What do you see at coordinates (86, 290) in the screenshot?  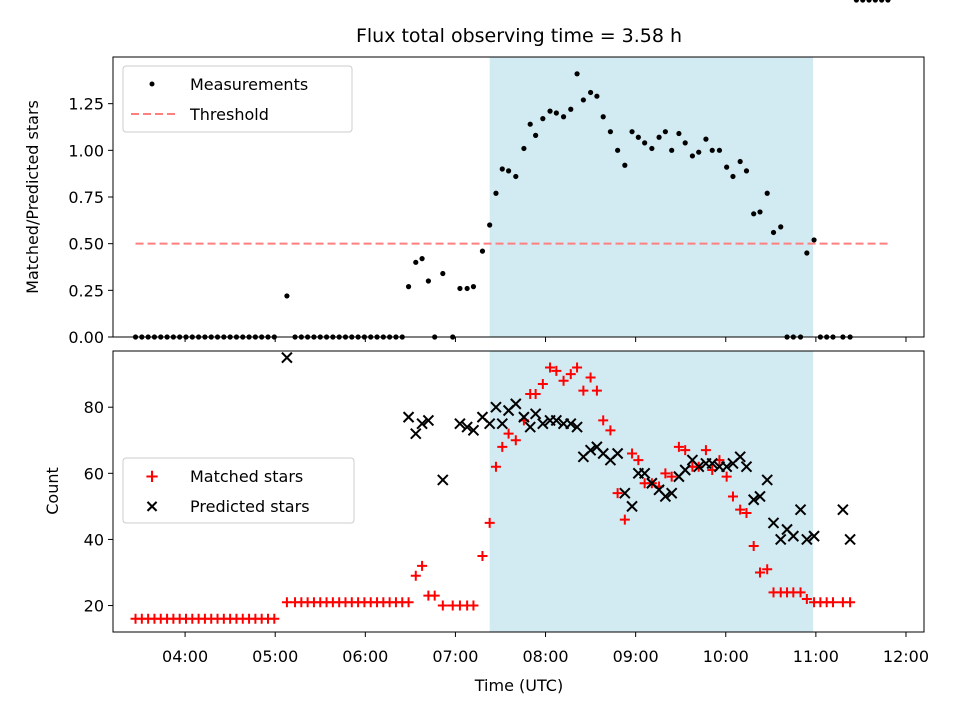 I see `ratio-y-tick-label: 0.25` at bounding box center [86, 290].